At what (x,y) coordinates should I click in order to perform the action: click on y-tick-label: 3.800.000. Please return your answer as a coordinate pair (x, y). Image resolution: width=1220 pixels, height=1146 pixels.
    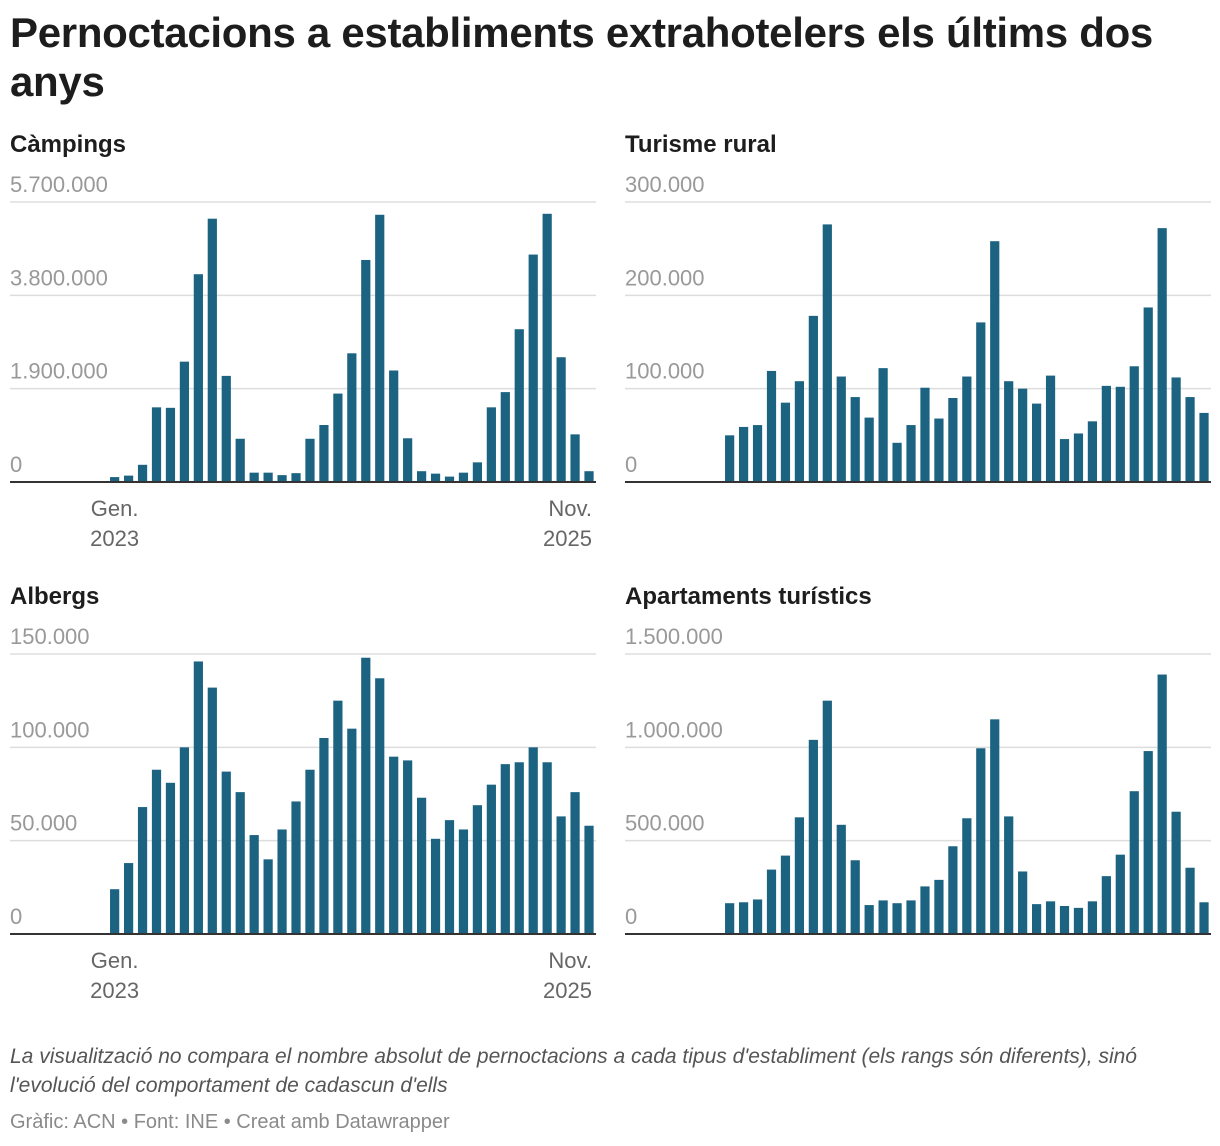
    Looking at the image, I should click on (59, 277).